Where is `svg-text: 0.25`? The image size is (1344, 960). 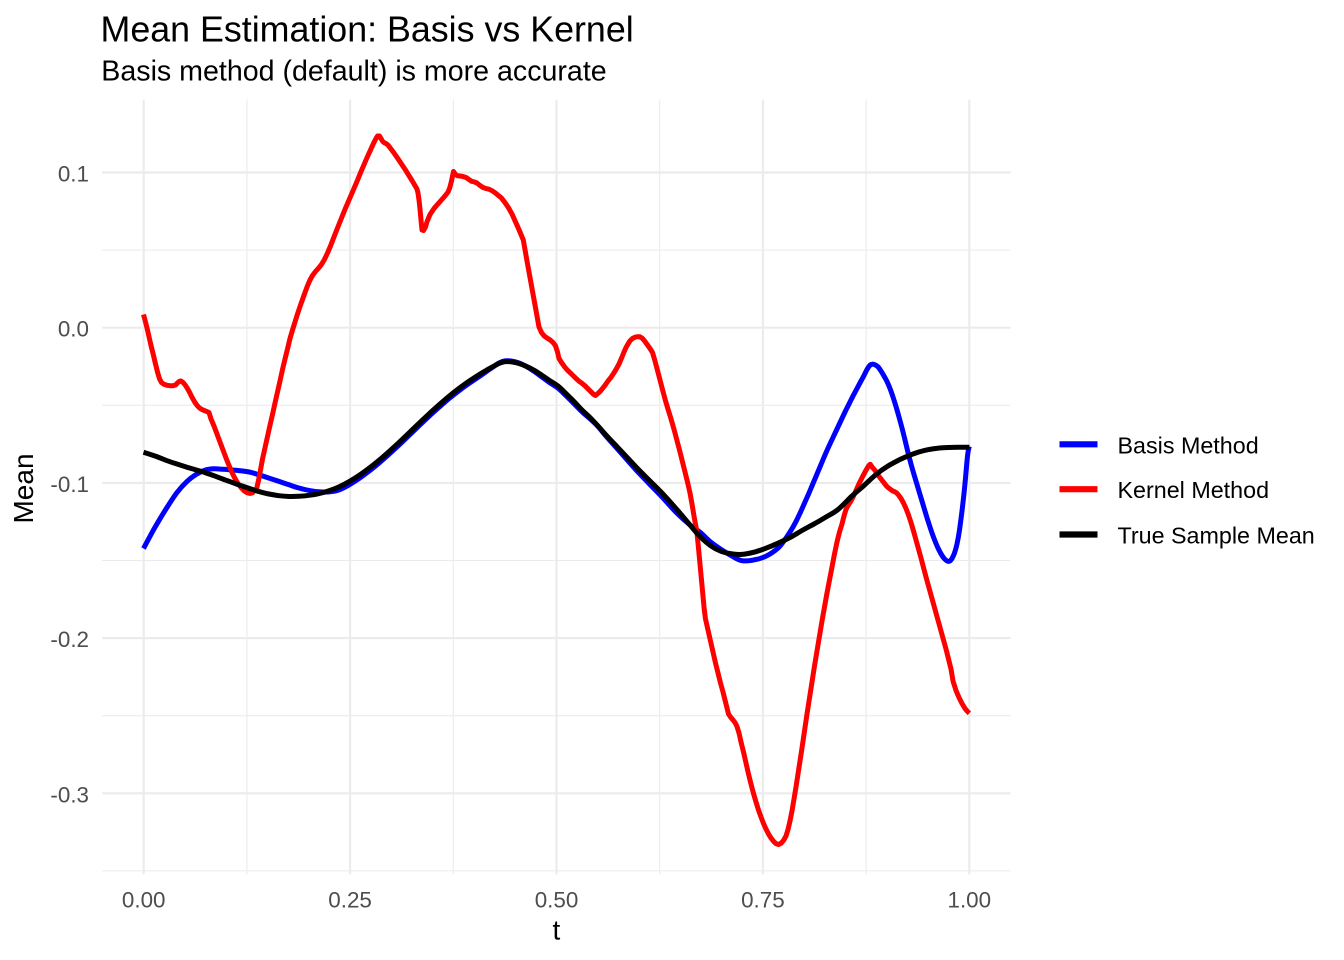 svg-text: 0.25 is located at coordinates (350, 899).